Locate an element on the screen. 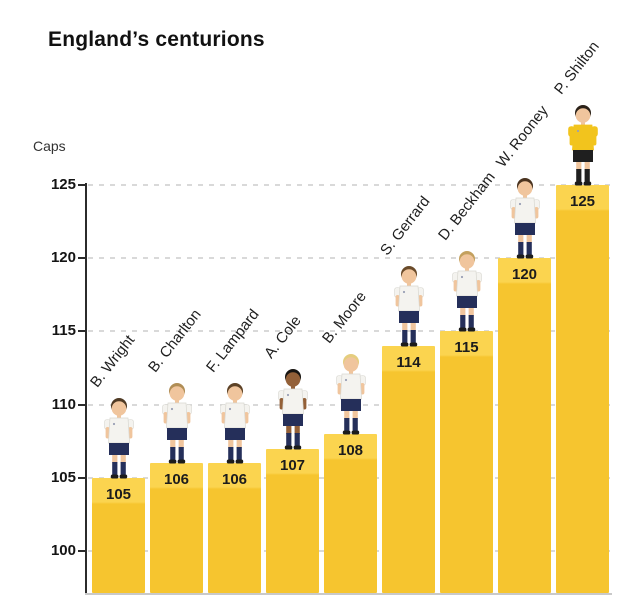 The width and height of the screenshot is (640, 604). bar: 115 is located at coordinates (466, 462).